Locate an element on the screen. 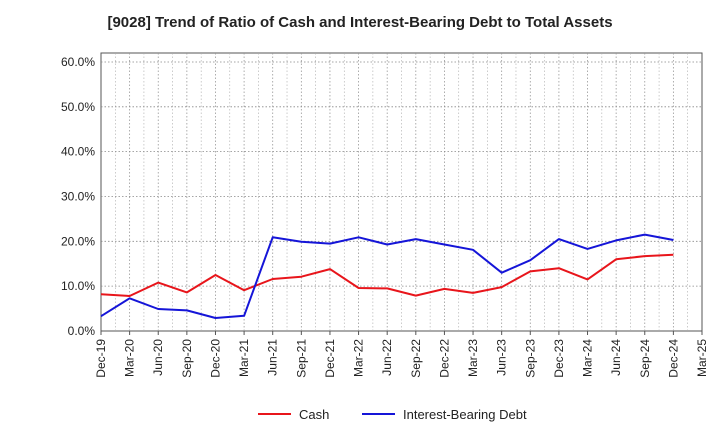  y-tick-label: 50.0% is located at coordinates (78, 107).